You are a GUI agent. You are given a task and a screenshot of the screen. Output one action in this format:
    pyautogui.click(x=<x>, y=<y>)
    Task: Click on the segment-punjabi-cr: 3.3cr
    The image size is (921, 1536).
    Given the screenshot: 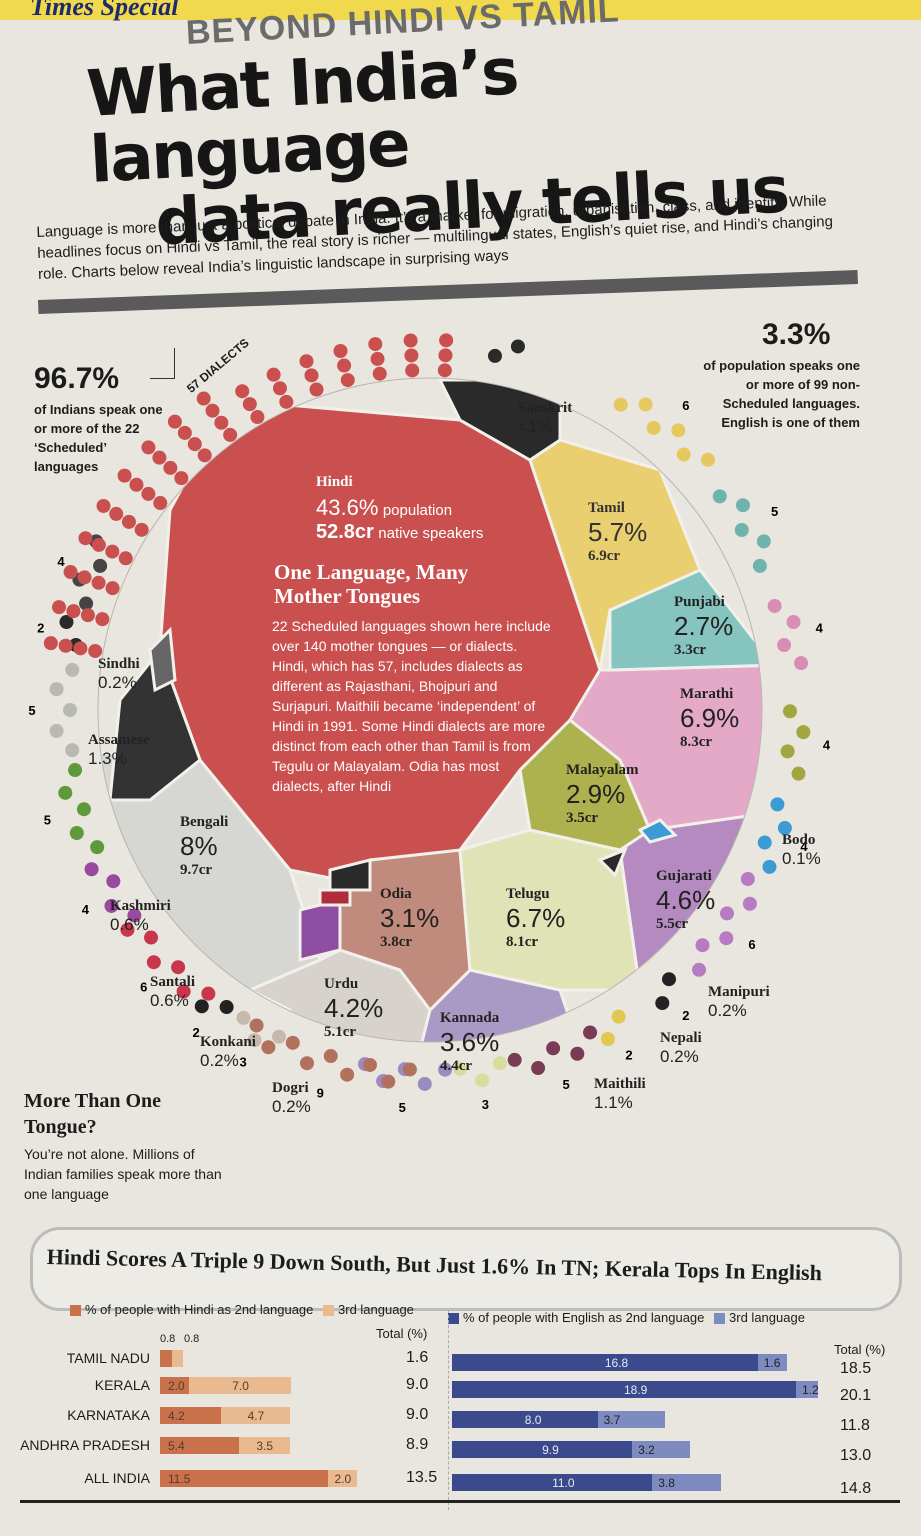 What is the action you would take?
    pyautogui.click(x=690, y=650)
    